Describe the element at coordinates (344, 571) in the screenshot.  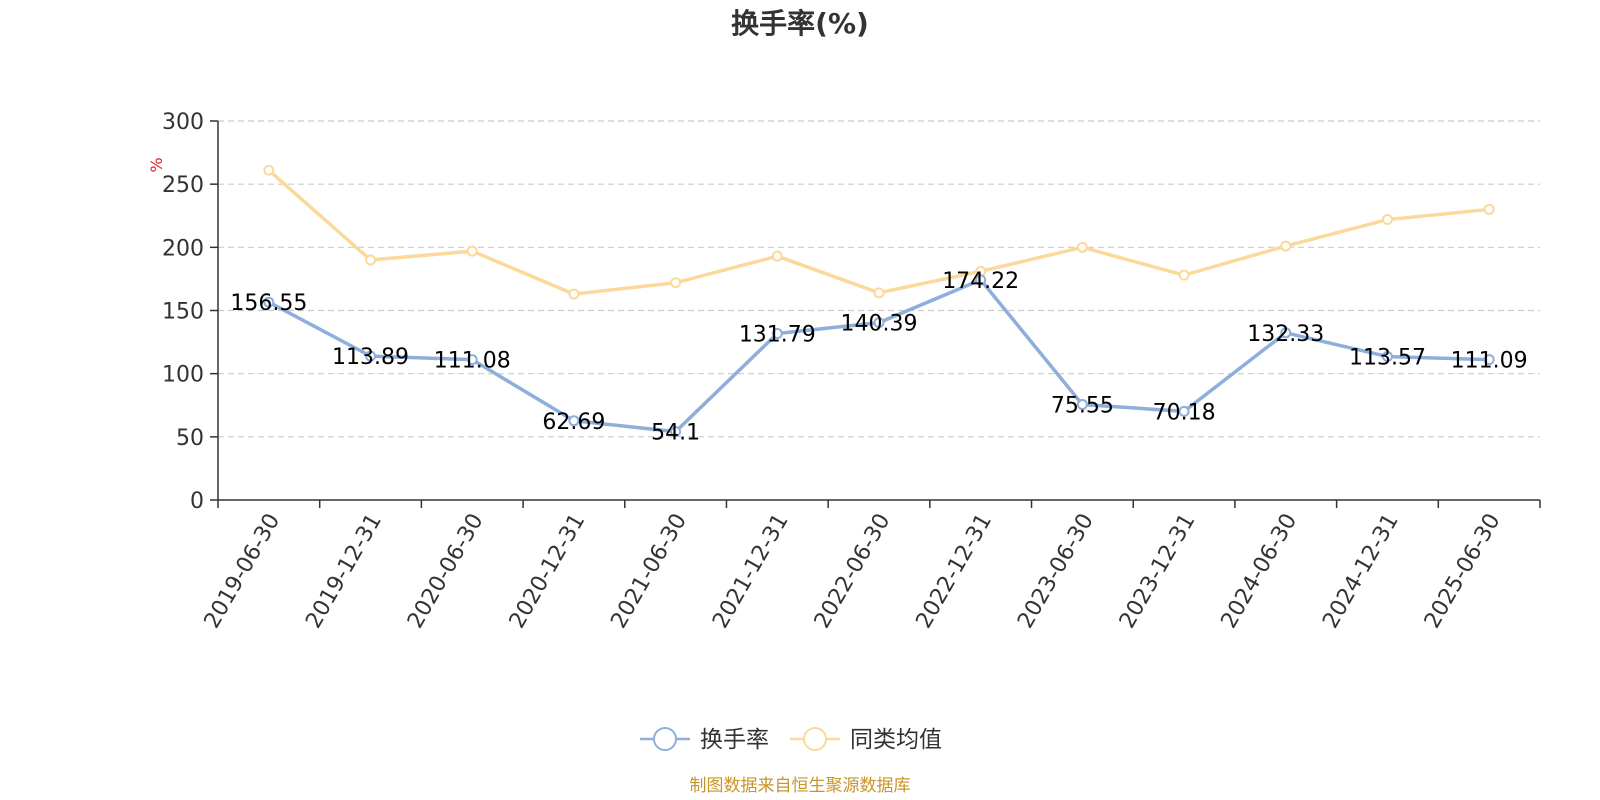
I see `x-tick-label: 2019-12-31` at that location.